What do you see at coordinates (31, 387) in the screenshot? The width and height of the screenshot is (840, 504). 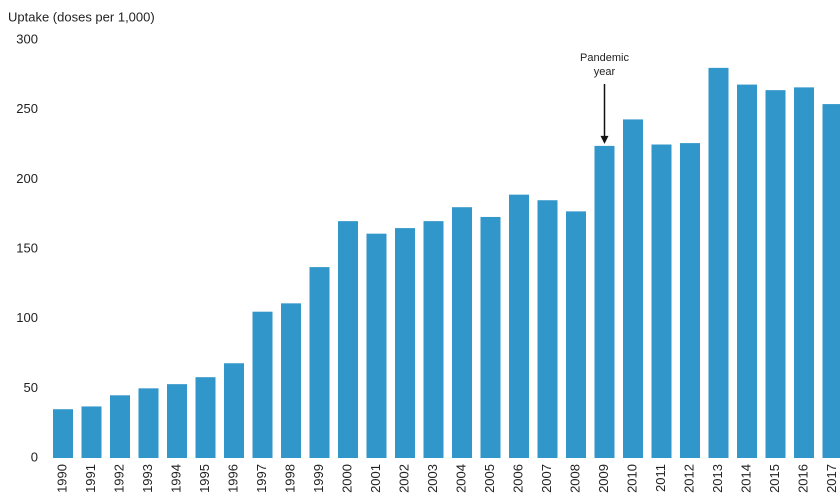 I see `y-tick-label: 50` at bounding box center [31, 387].